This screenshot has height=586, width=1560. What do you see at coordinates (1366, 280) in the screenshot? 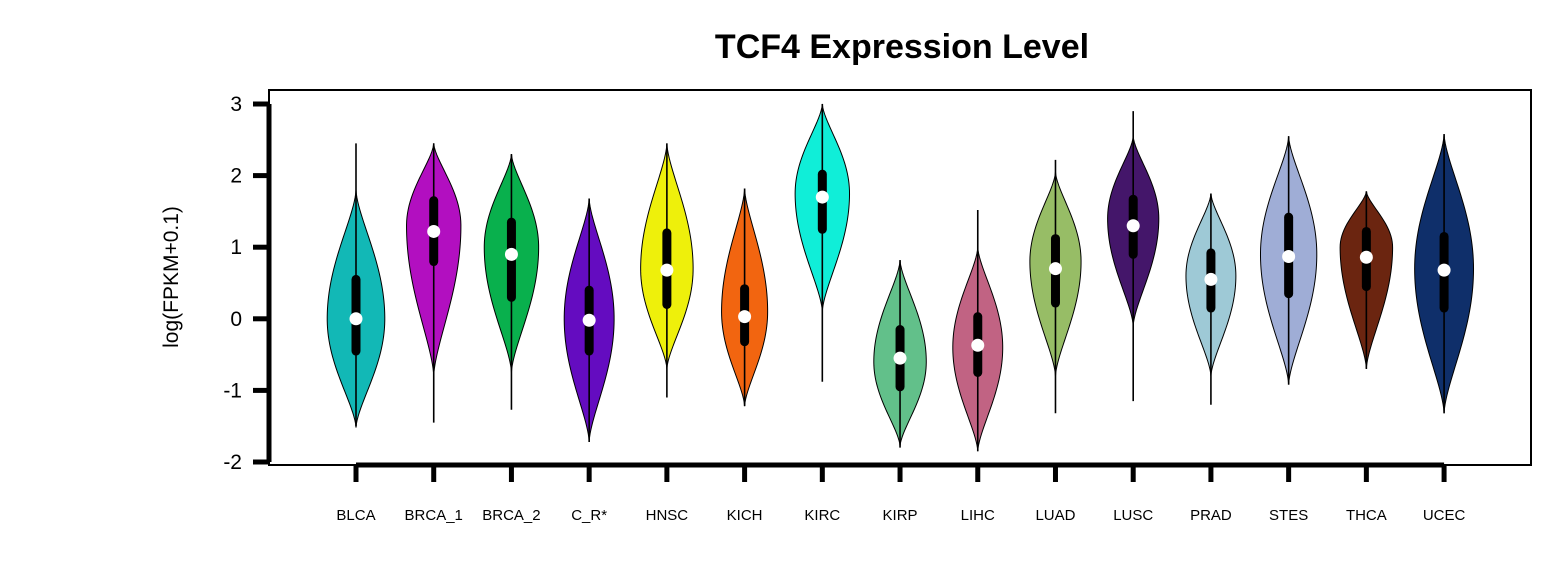
I see `violin-thca` at bounding box center [1366, 280].